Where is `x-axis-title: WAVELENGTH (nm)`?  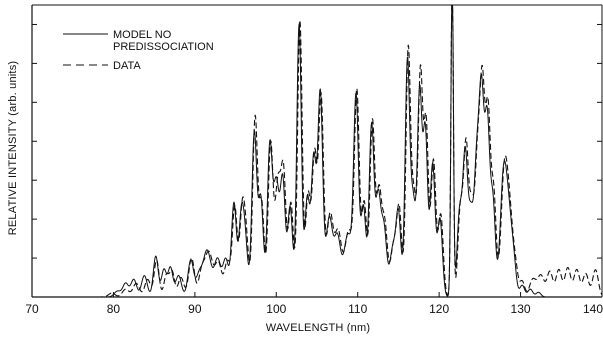 x-axis-title: WAVELENGTH (nm) is located at coordinates (318, 328).